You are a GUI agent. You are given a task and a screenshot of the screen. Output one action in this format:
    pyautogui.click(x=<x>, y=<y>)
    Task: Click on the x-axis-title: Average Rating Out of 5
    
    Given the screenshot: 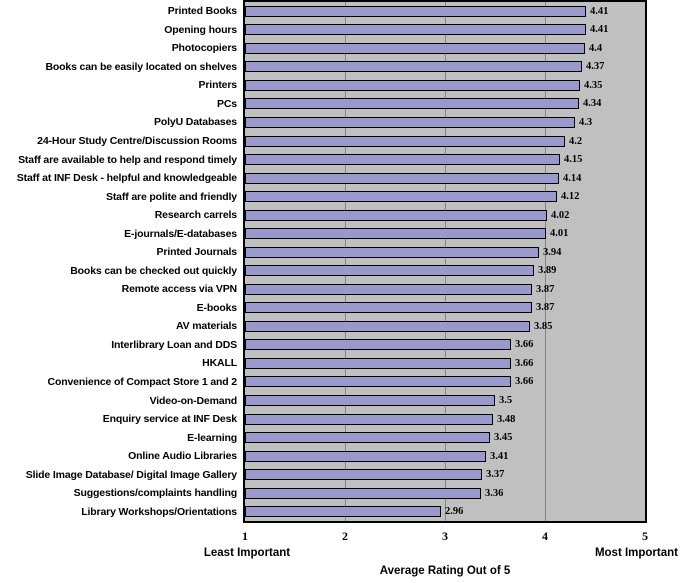 What is the action you would take?
    pyautogui.click(x=445, y=571)
    